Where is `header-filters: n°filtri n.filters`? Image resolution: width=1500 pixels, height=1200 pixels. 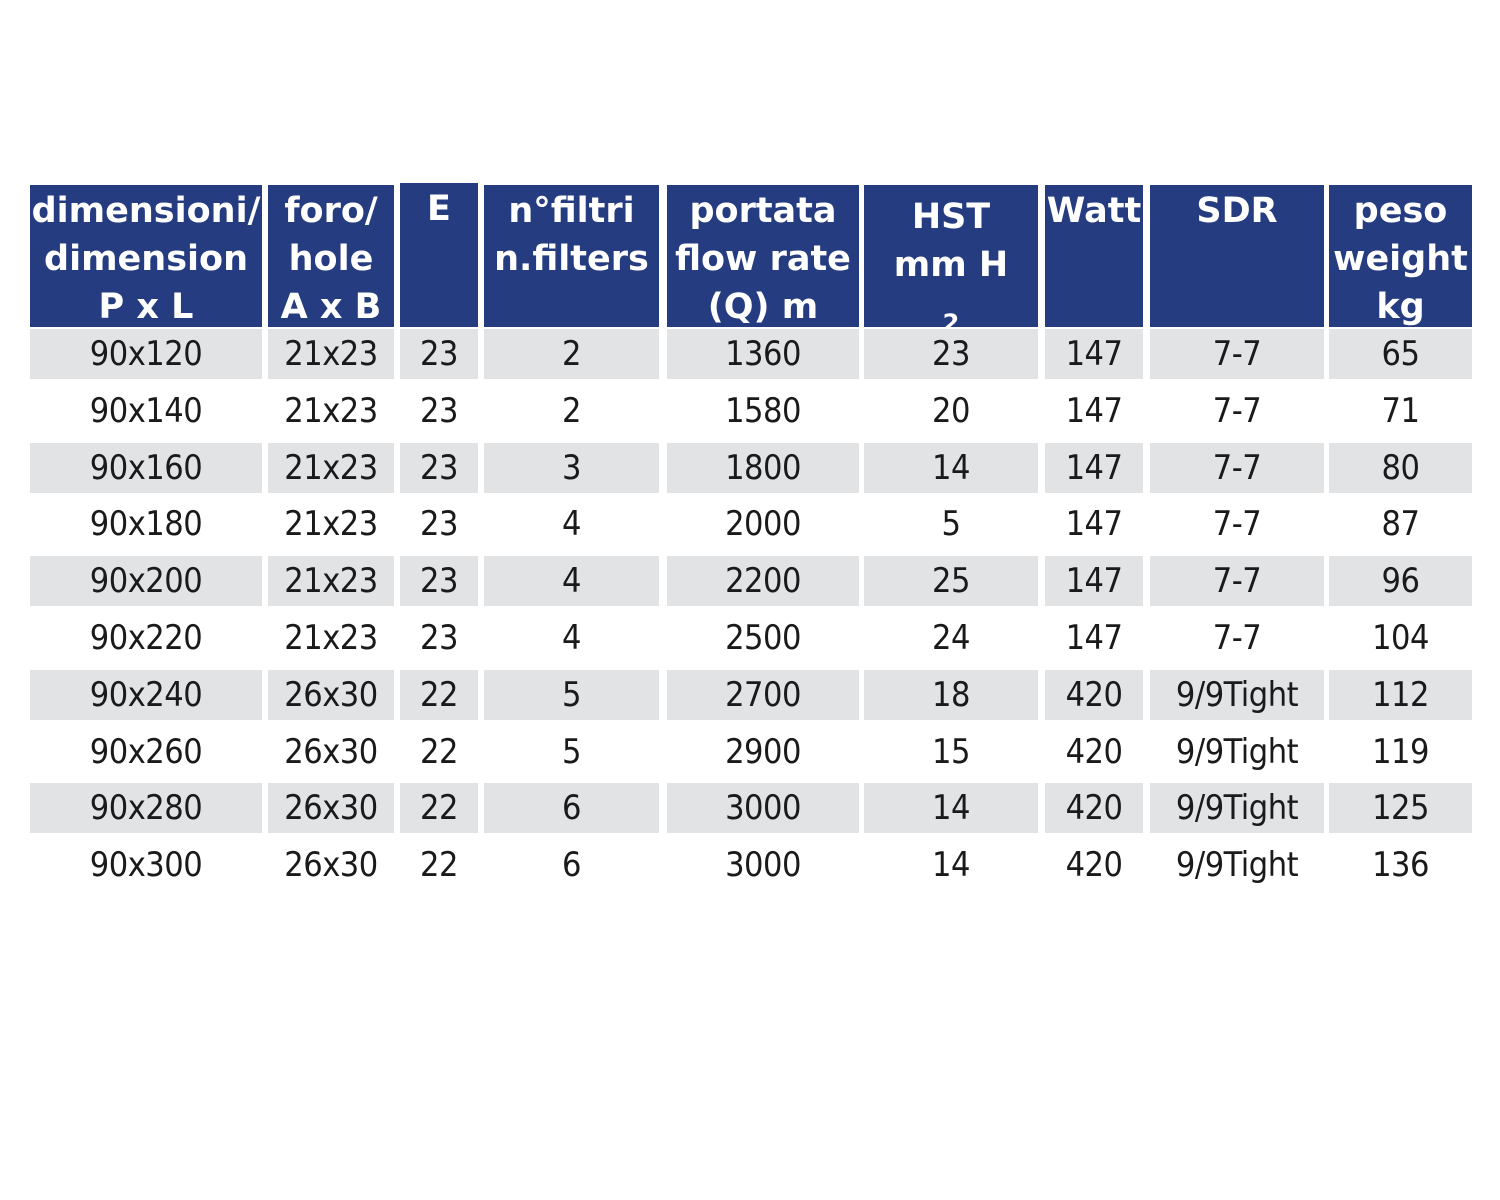 header-filters: n°filtri n.filters is located at coordinates (571, 256).